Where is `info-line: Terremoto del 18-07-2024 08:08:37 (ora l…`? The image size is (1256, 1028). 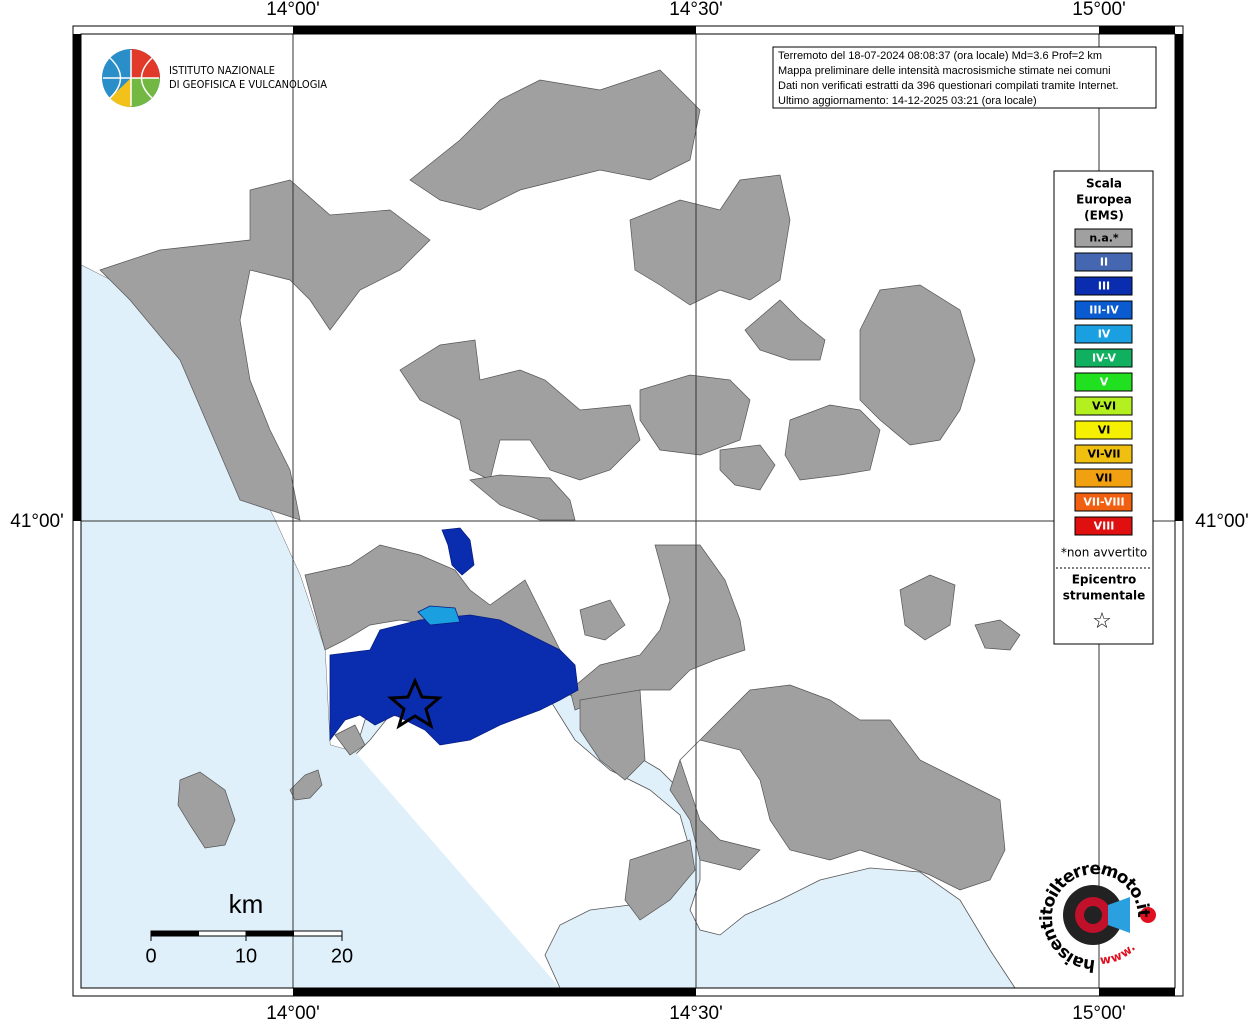 info-line: Terremoto del 18-07-2024 08:08:37 (ora l… is located at coordinates (940, 56).